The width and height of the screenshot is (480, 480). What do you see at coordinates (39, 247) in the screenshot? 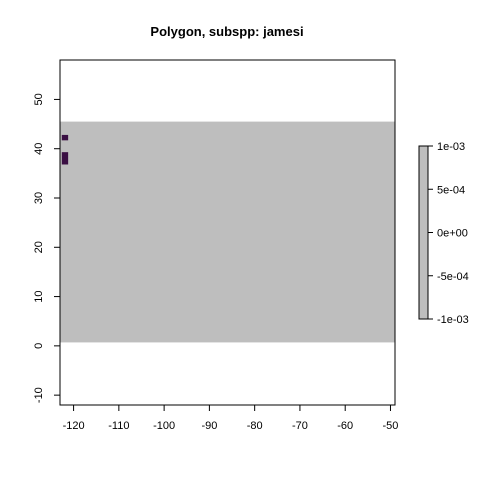
I see `y-tick-label: 20` at bounding box center [39, 247].